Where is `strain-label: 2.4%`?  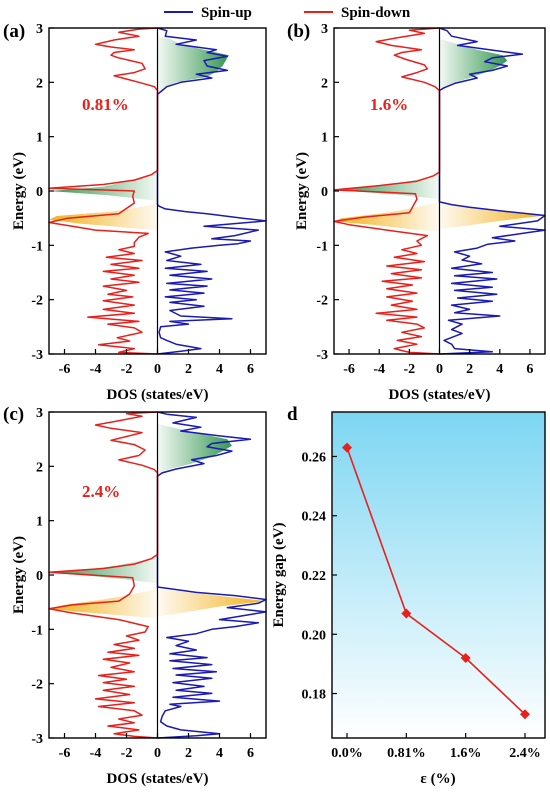 strain-label: 2.4% is located at coordinates (101, 491).